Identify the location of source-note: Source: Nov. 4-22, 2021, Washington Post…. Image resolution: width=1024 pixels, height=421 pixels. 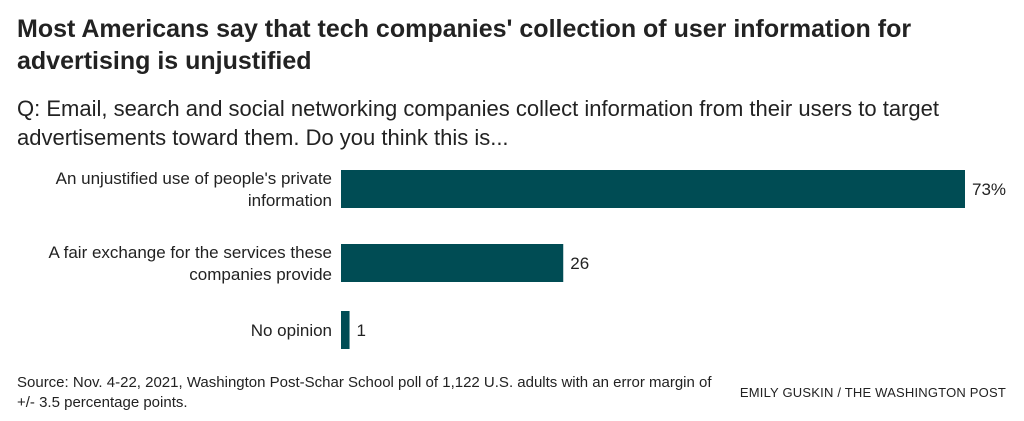
(364, 392).